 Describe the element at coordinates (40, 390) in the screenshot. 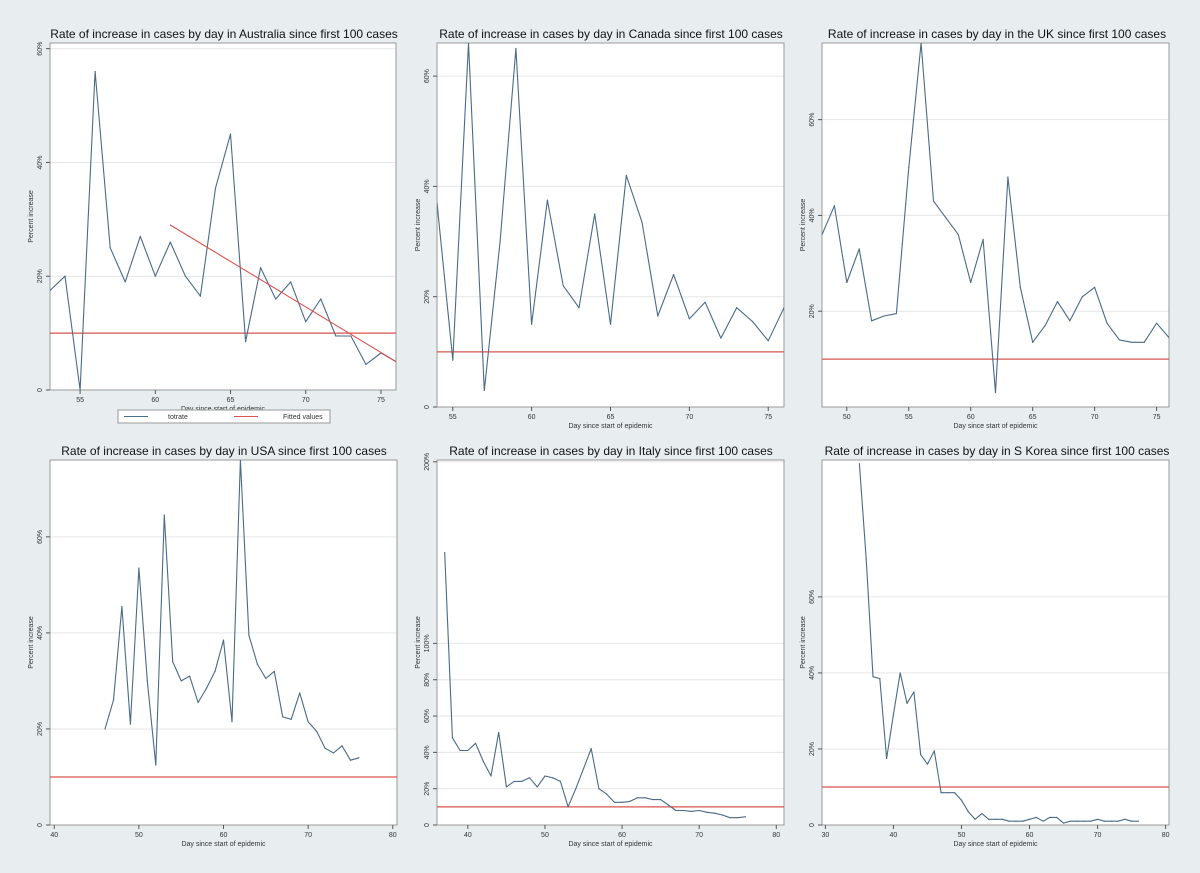

I see `y-tick-label: 0` at that location.